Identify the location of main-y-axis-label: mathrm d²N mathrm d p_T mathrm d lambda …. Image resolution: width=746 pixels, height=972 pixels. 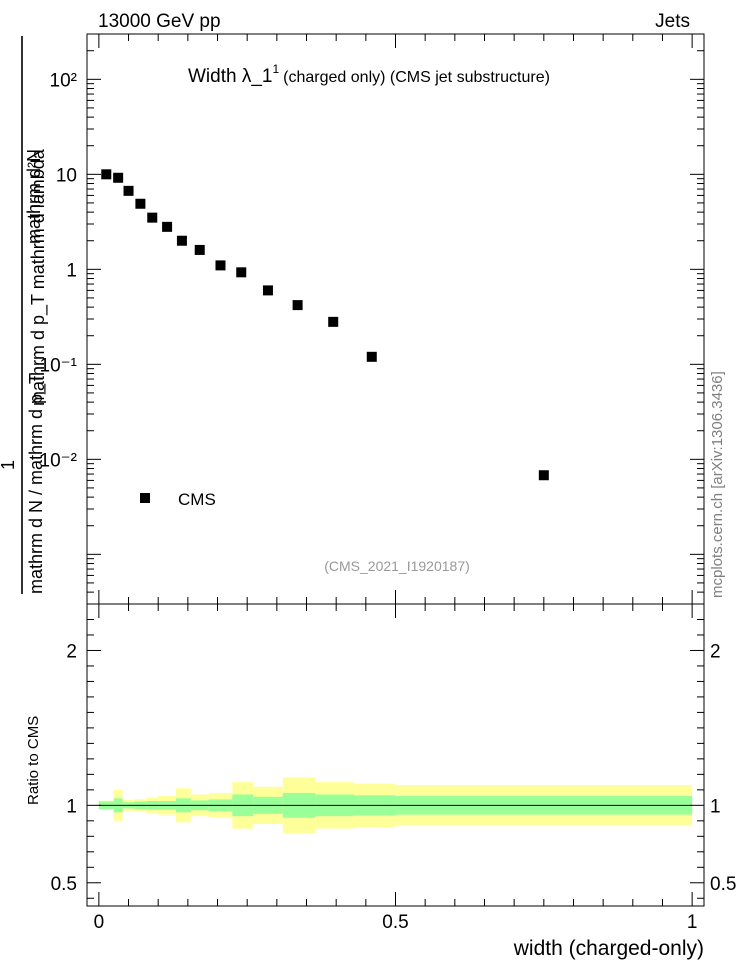
(24, 315).